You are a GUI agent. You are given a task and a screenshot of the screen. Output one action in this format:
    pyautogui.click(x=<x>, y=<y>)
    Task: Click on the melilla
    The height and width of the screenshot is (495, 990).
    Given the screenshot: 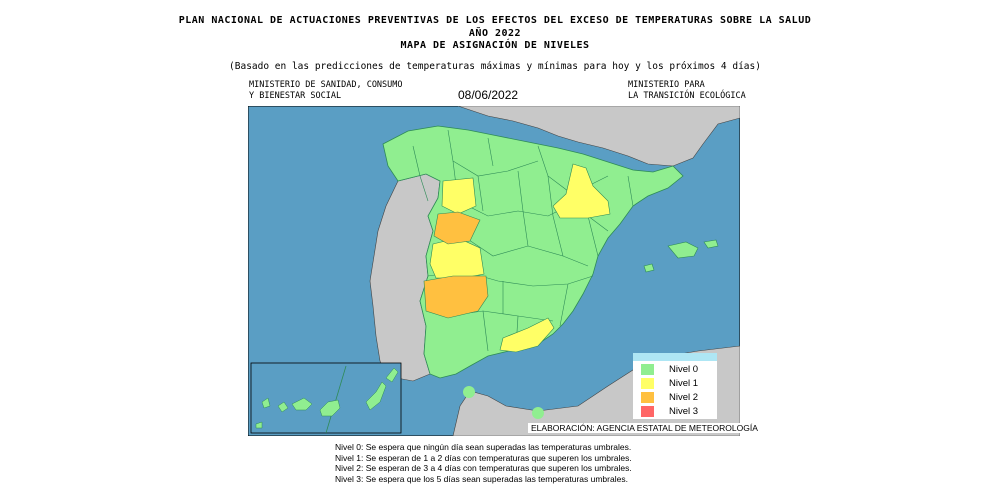 What is the action you would take?
    pyautogui.click(x=538, y=413)
    